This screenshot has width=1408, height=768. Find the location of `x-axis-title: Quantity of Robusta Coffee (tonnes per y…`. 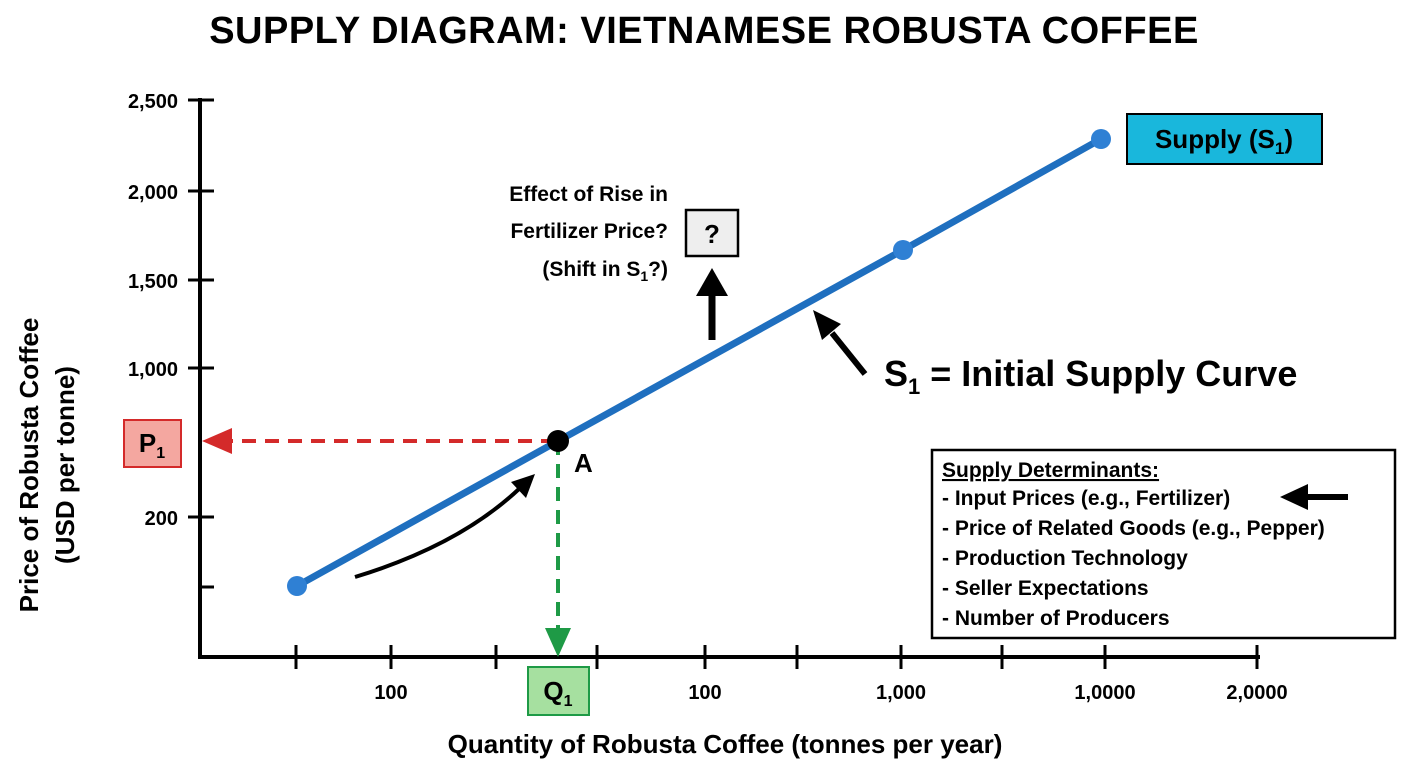

x-axis-title: Quantity of Robusta Coffee (tonnes per y… is located at coordinates (725, 744).